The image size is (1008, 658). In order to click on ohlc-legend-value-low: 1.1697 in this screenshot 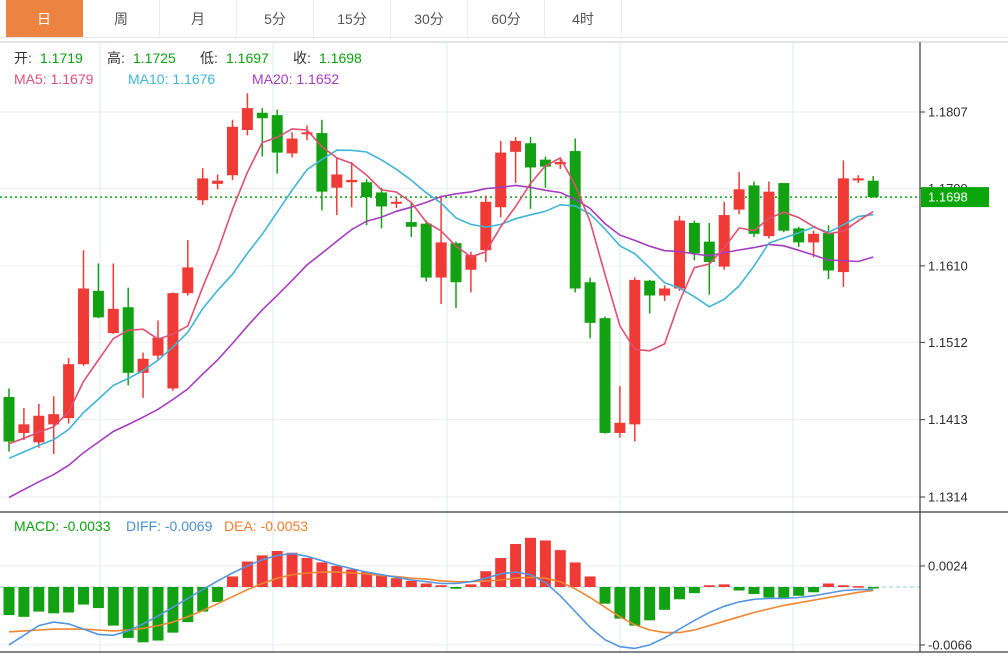, I will do `click(247, 58)`.